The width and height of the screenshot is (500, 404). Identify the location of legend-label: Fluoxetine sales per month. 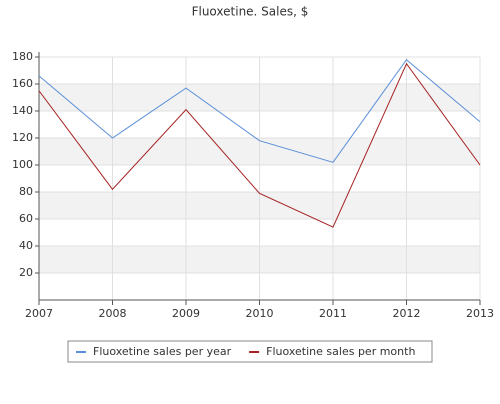
(340, 351).